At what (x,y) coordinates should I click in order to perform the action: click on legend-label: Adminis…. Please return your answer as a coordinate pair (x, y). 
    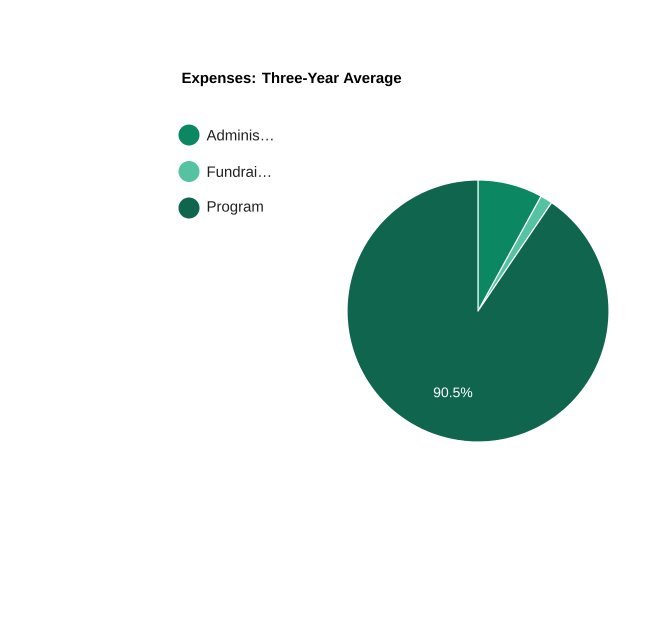
    Looking at the image, I should click on (239, 134).